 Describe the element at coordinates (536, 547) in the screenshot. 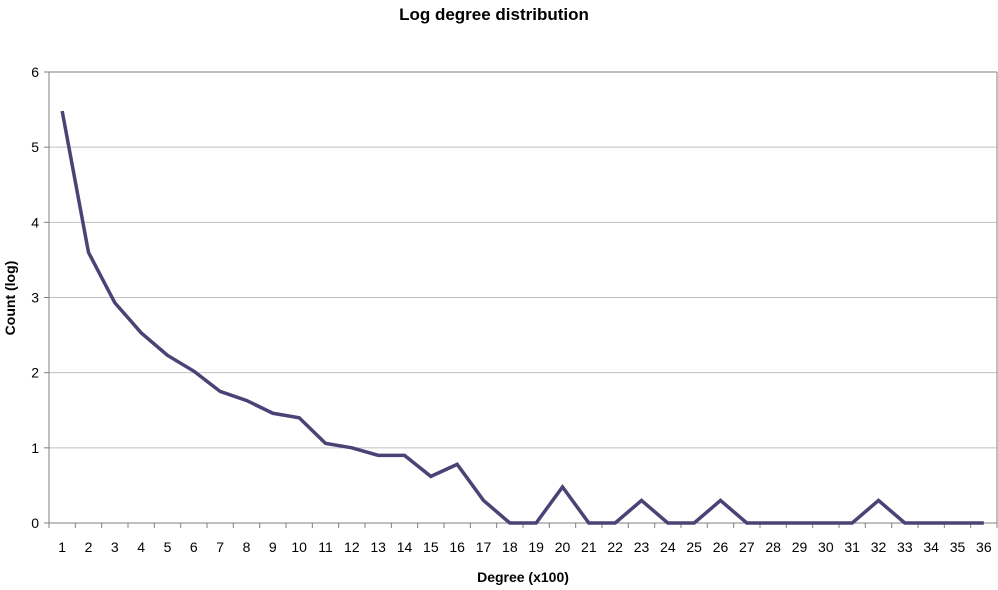

I see `x-tick-label: 19` at that location.